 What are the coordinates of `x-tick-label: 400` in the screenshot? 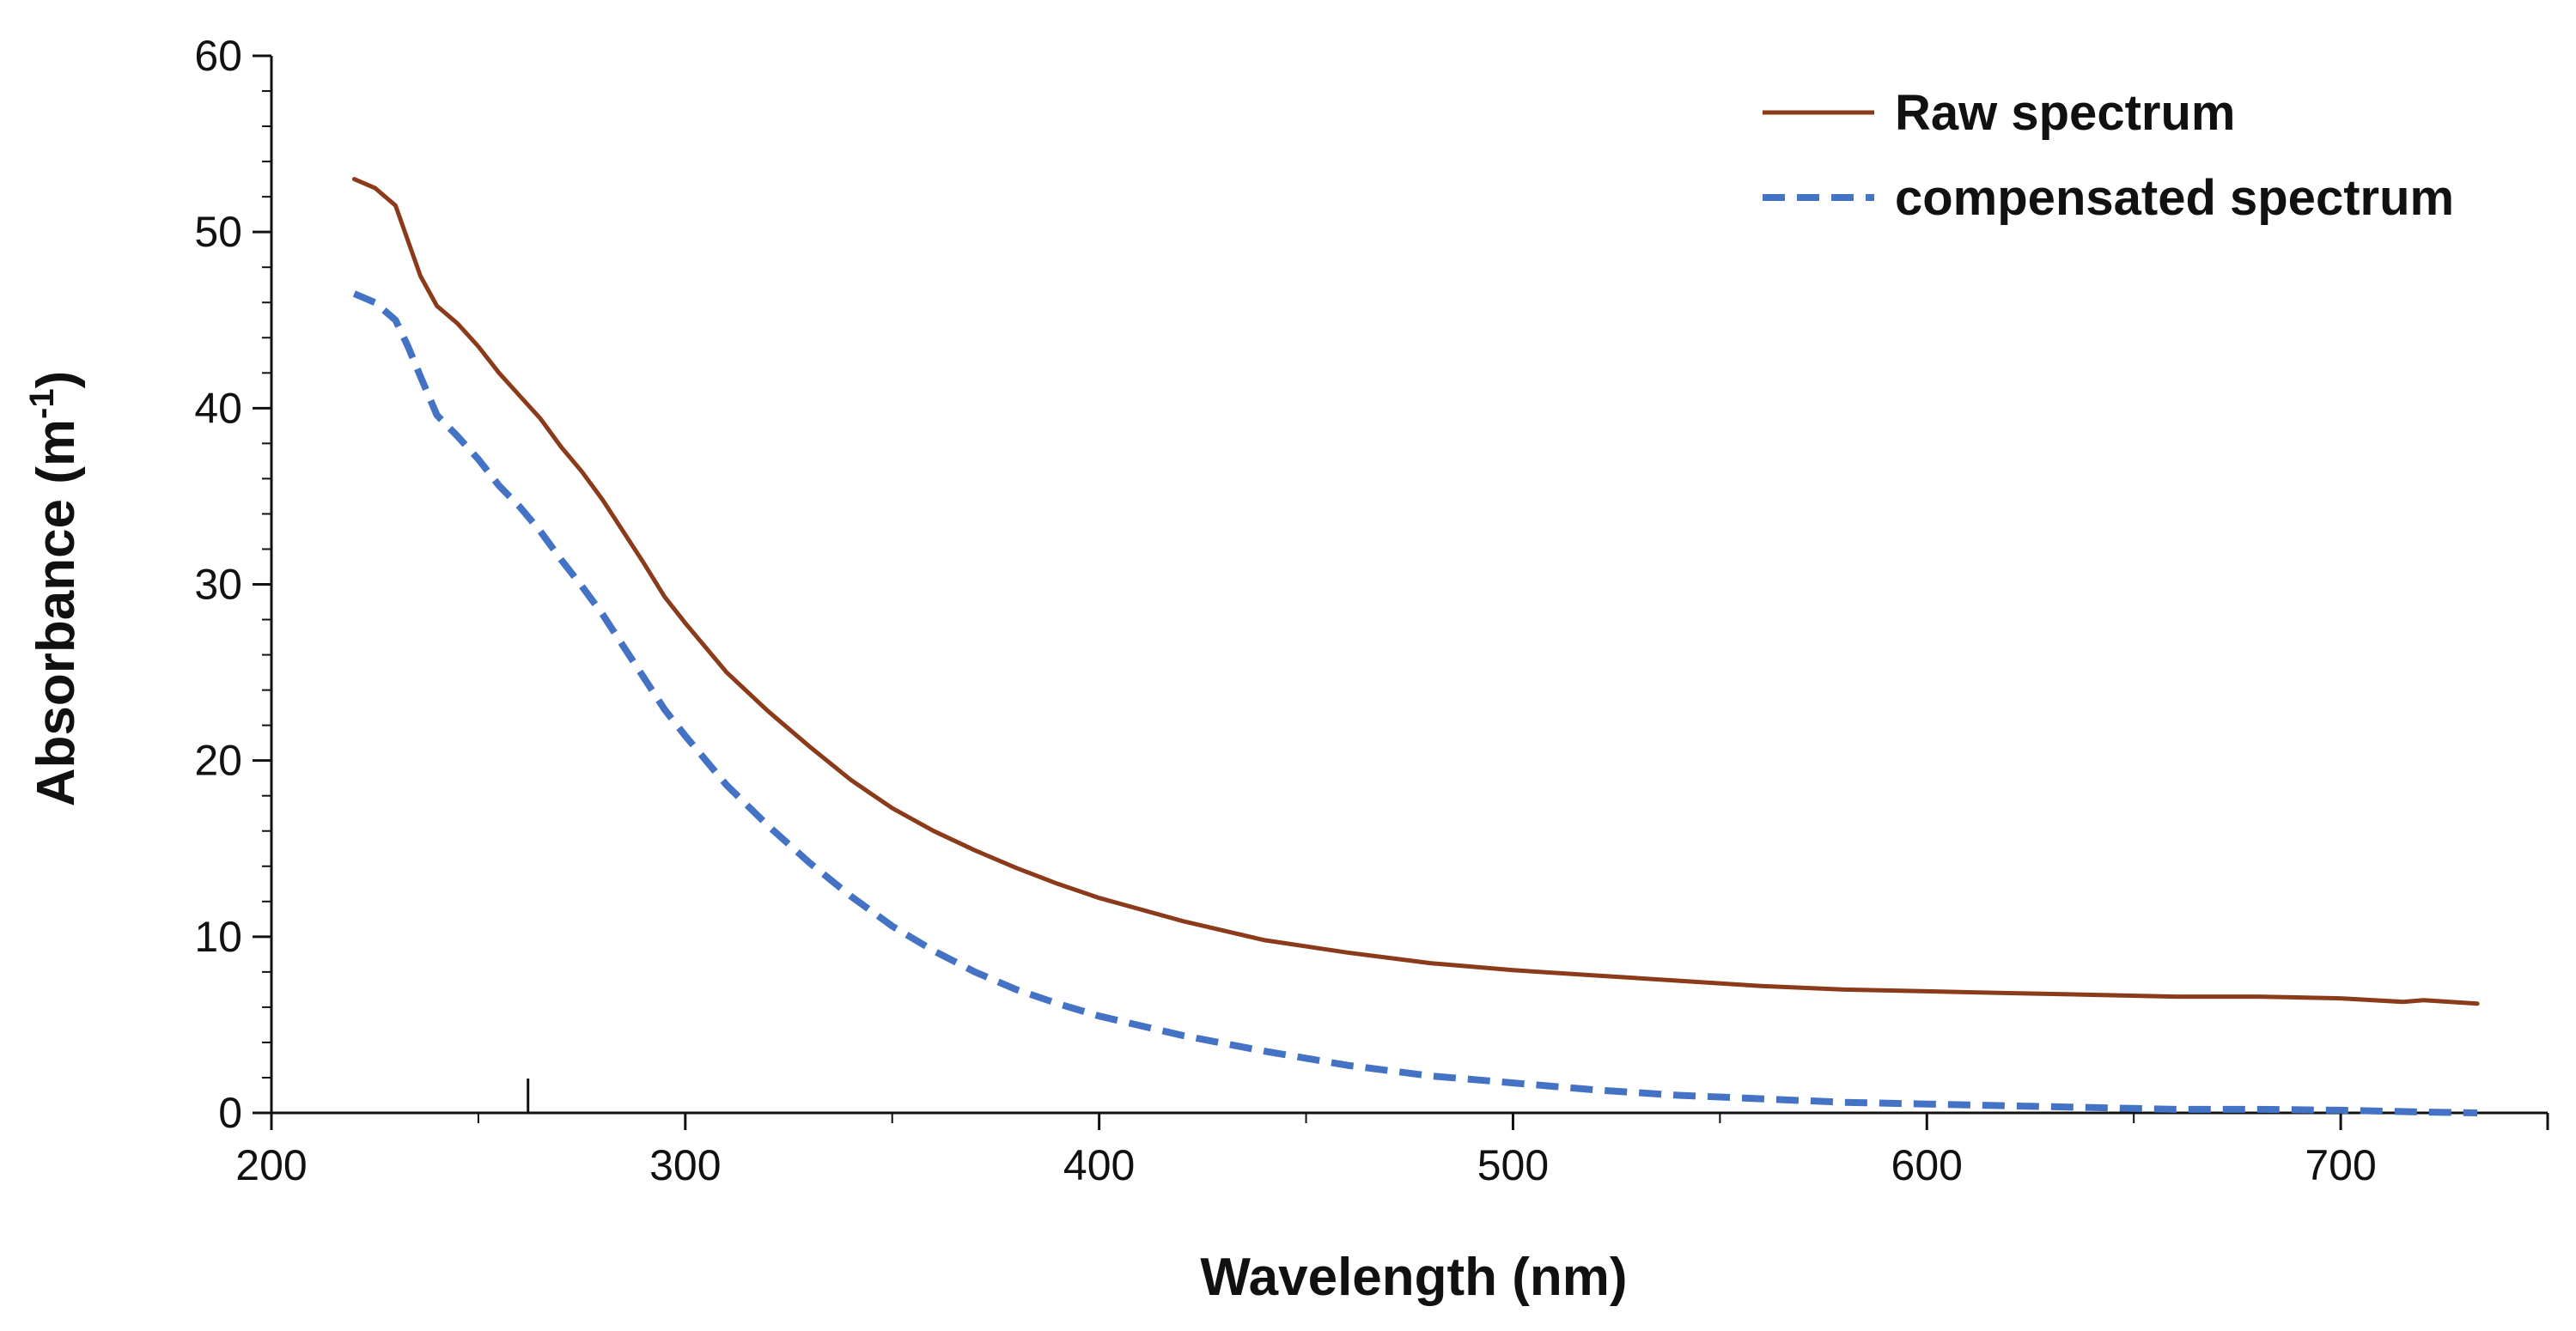 It's located at (1099, 1165).